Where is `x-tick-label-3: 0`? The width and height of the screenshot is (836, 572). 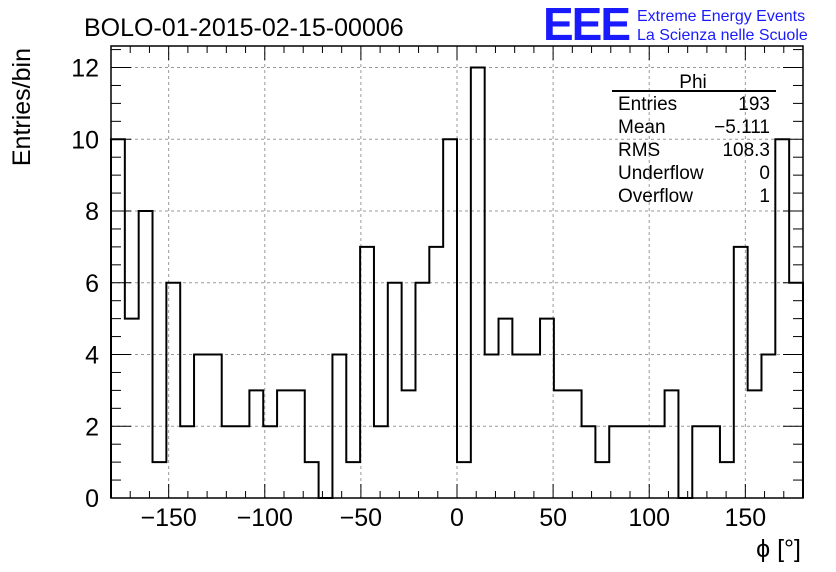 x-tick-label-3: 0 is located at coordinates (457, 518).